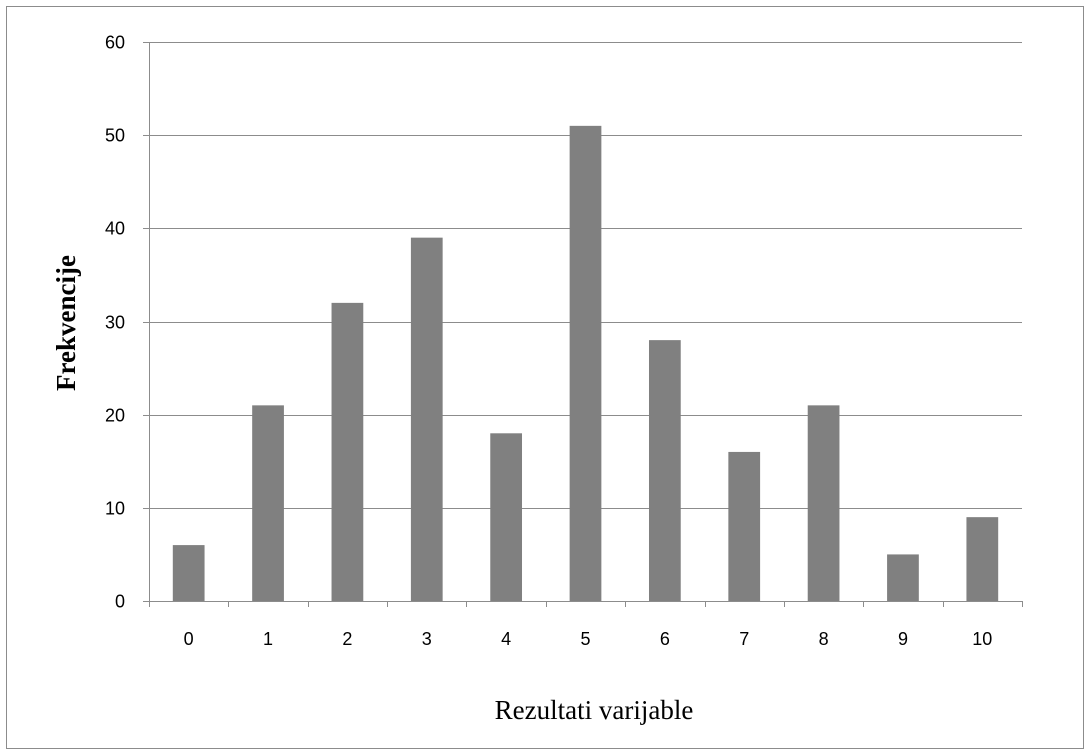 This screenshot has width=1092, height=755. What do you see at coordinates (66, 323) in the screenshot?
I see `y-axis-title: Frekvencije` at bounding box center [66, 323].